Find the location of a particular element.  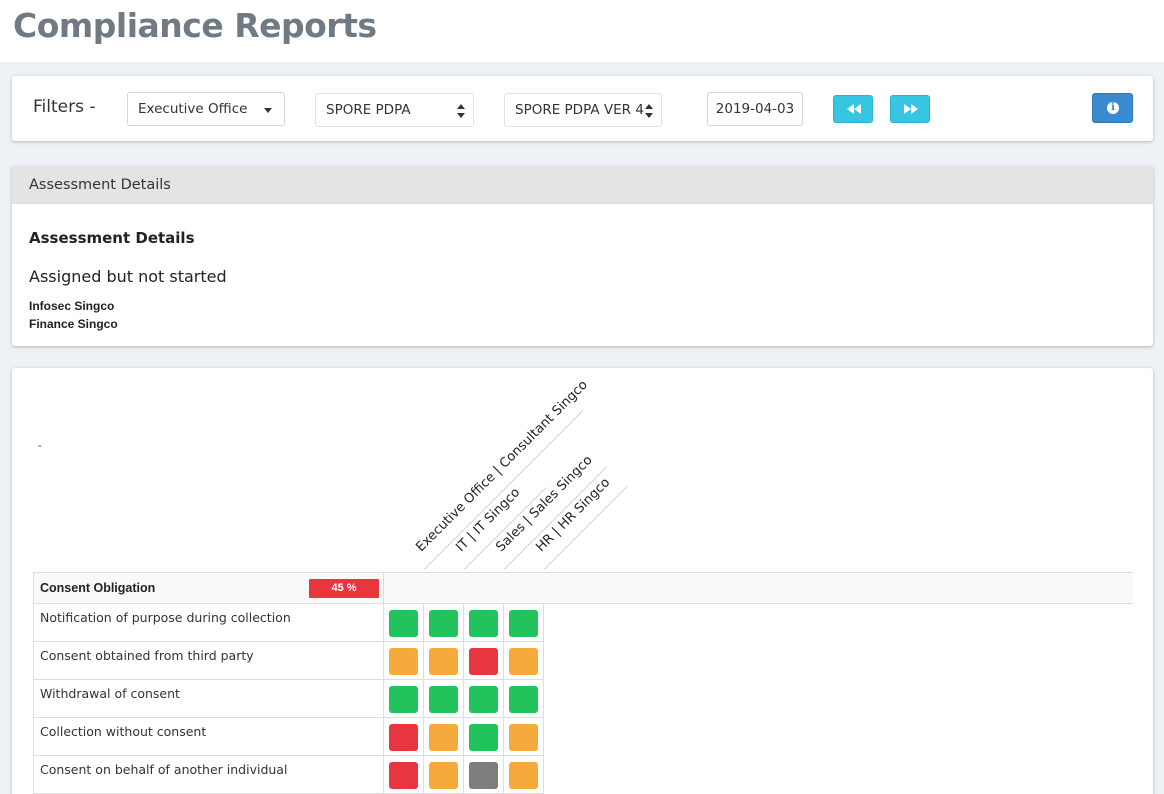

page-title: Compliance Reports is located at coordinates (195, 25).